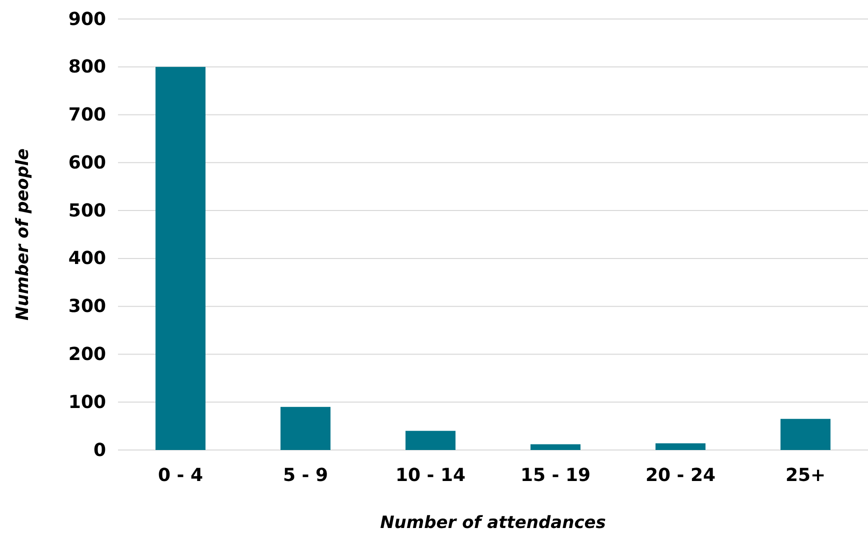 The width and height of the screenshot is (868, 534). Describe the element at coordinates (87, 115) in the screenshot. I see `y-tick-label: 700` at that location.